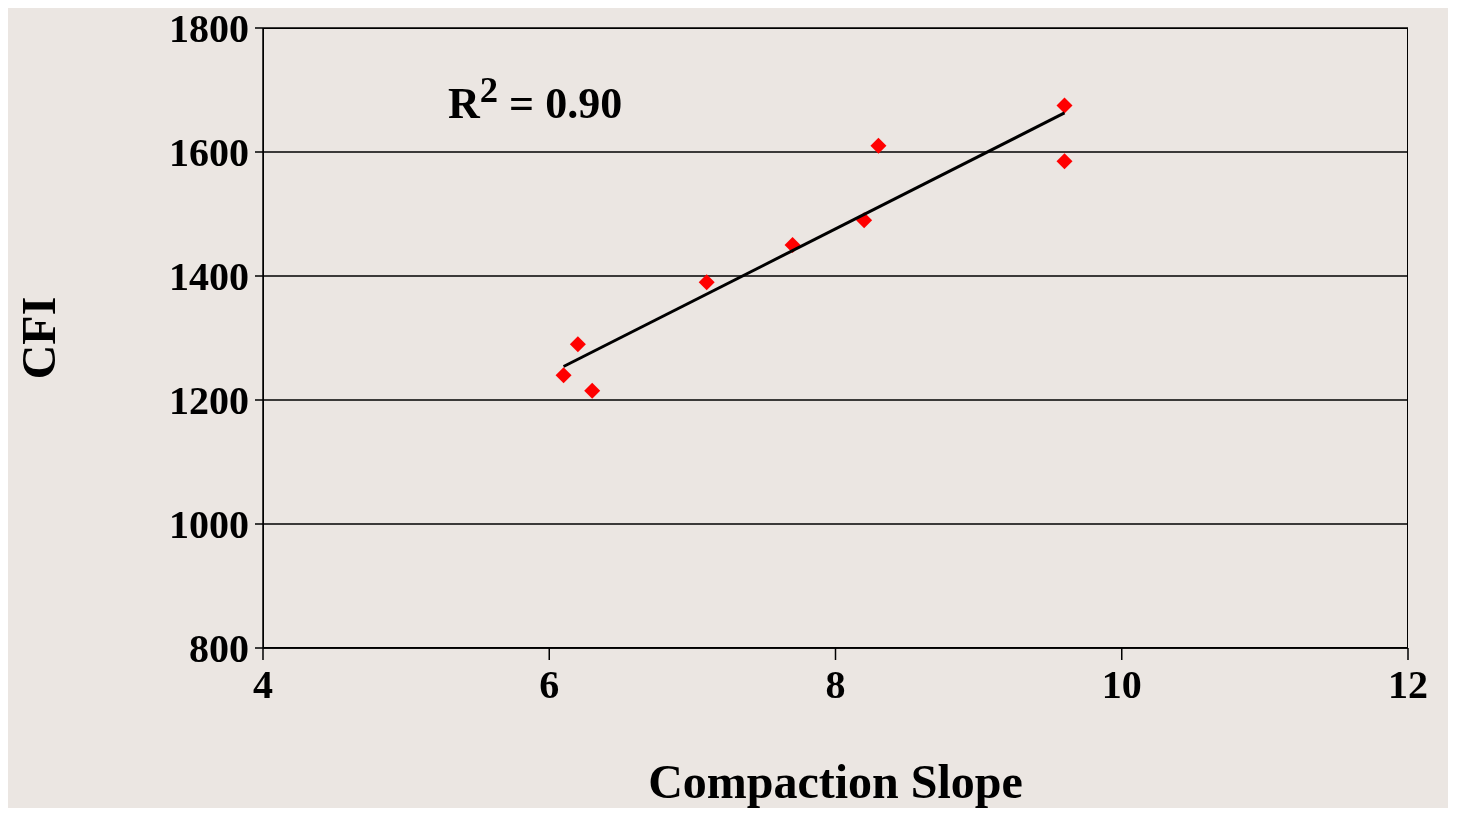  Describe the element at coordinates (209, 29) in the screenshot. I see `y-tick-label: 1800` at that location.